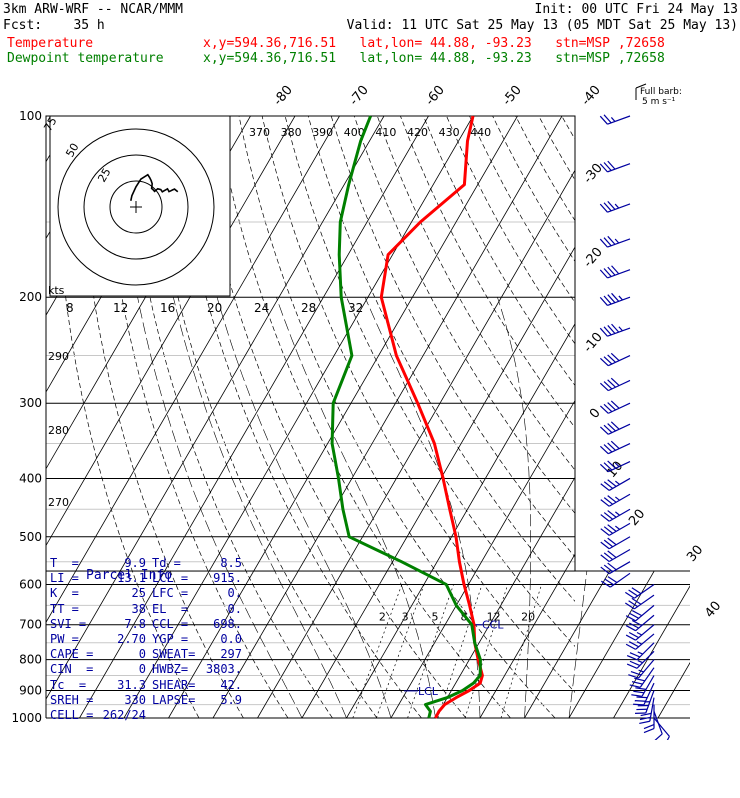  What do you see at coordinates (30, 116) in the screenshot?
I see `pressure-label: 100` at bounding box center [30, 116].